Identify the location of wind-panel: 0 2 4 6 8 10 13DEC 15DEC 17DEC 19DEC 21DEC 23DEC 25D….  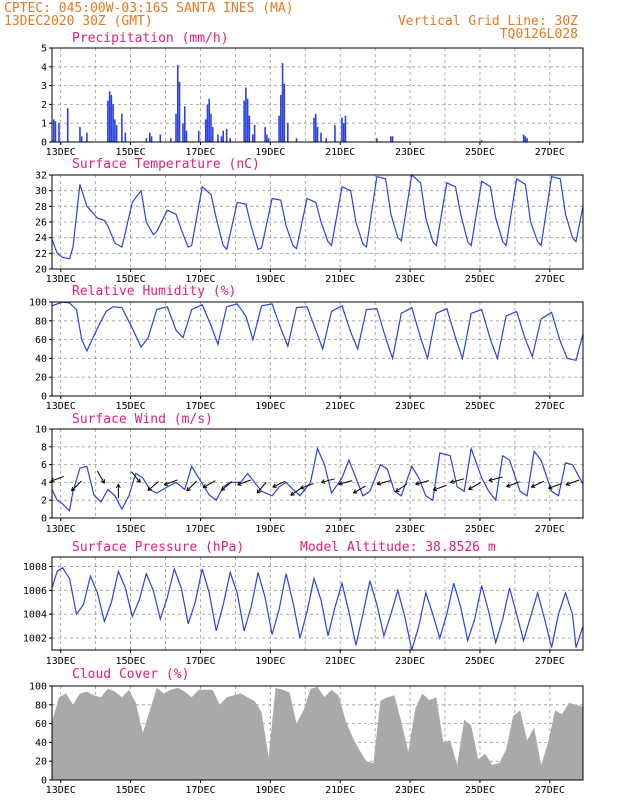
(309, 473).